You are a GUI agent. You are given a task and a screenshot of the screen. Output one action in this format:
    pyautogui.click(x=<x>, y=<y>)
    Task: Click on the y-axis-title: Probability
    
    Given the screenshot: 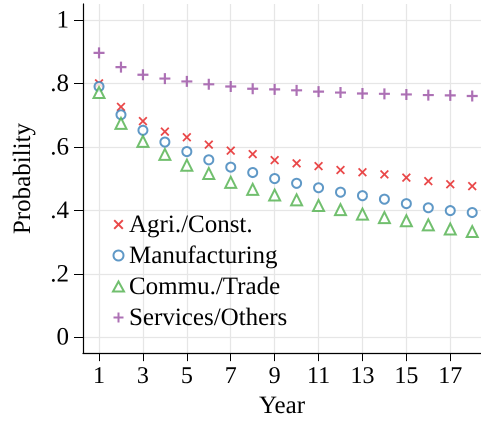 What is the action you would take?
    pyautogui.click(x=22, y=178)
    